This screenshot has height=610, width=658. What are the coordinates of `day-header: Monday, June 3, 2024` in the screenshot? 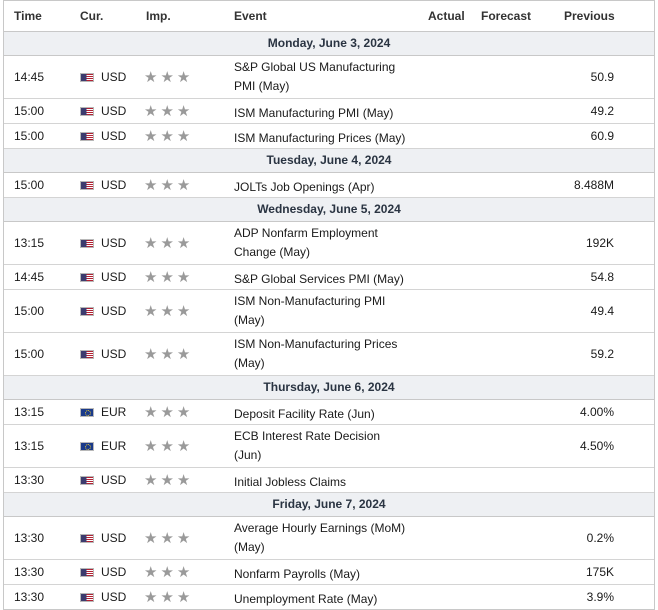 It's located at (329, 44).